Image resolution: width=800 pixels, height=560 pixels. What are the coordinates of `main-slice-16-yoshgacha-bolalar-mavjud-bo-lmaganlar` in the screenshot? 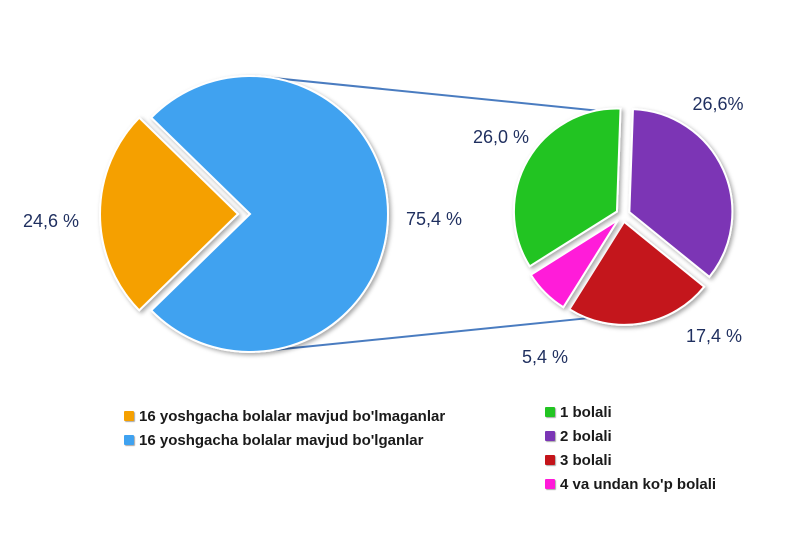 It's located at (169, 214).